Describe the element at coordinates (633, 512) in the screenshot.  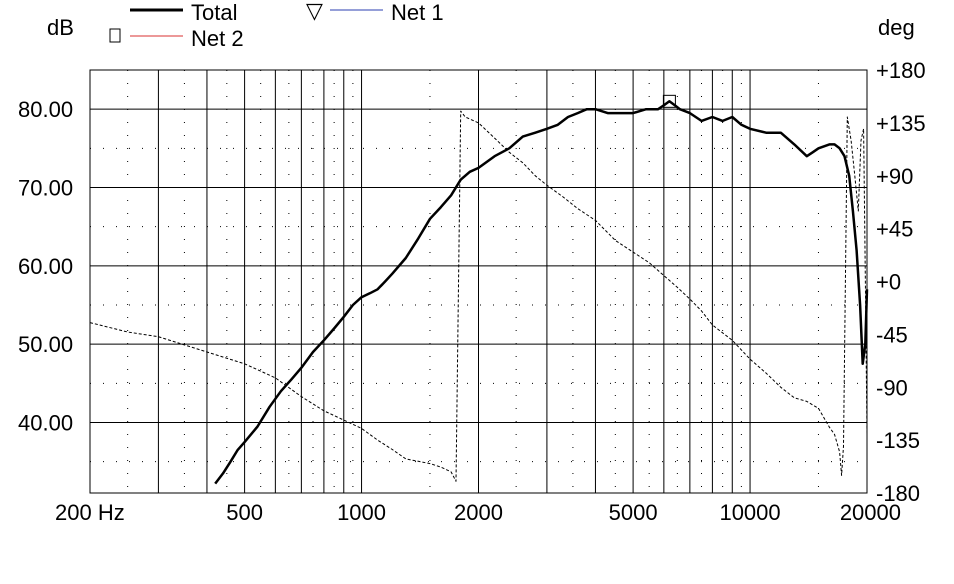
I see `x-axis-tick-label: 5000` at that location.